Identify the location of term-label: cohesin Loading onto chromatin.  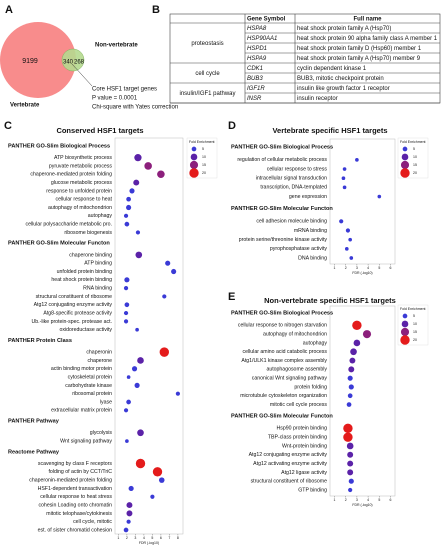
(75, 505).